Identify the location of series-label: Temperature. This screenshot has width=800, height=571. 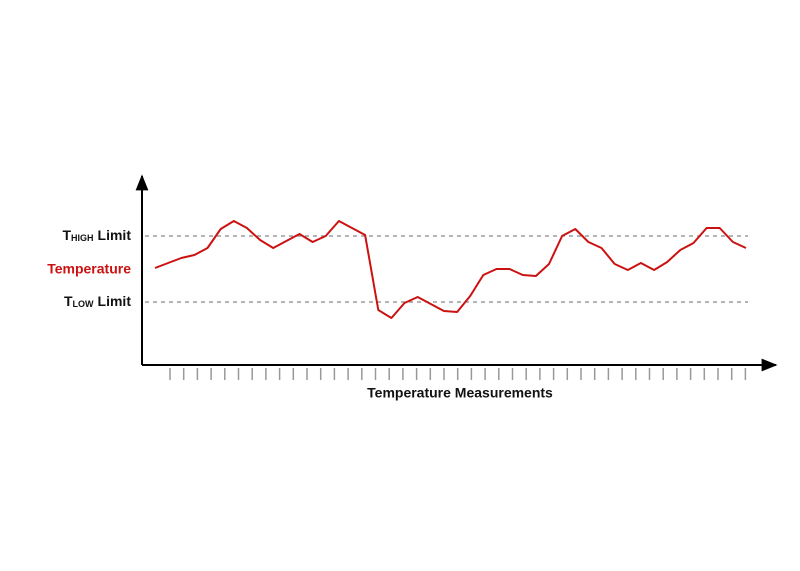
(89, 269).